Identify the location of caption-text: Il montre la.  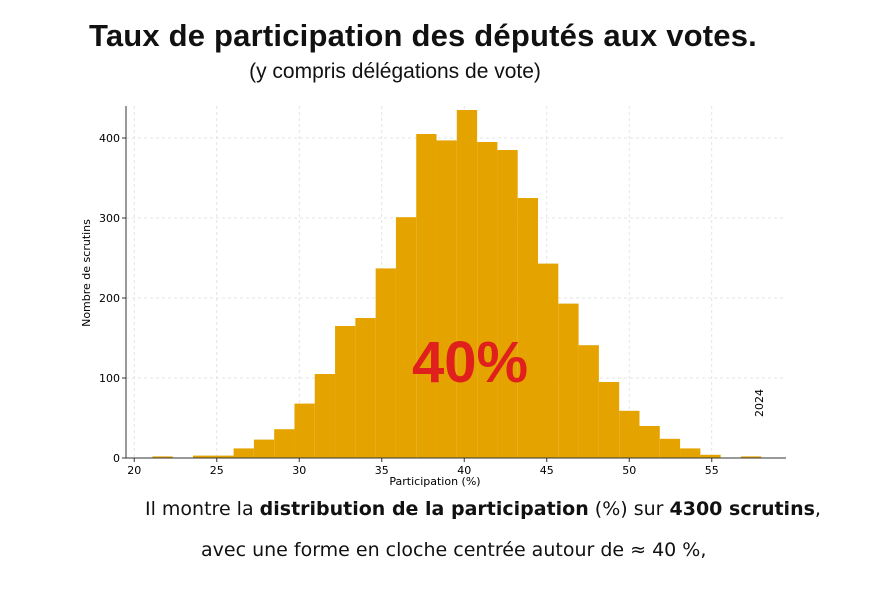
(202, 509).